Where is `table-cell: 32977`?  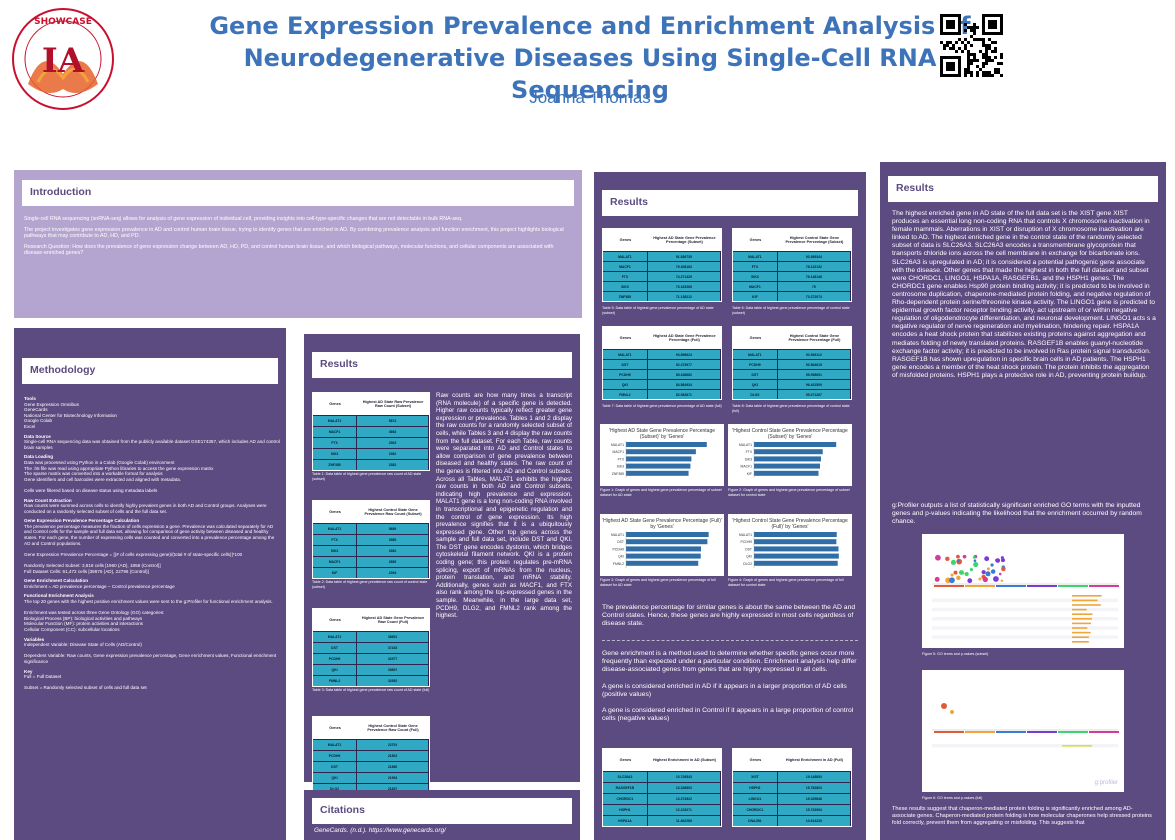 table-cell: 32977 is located at coordinates (393, 659).